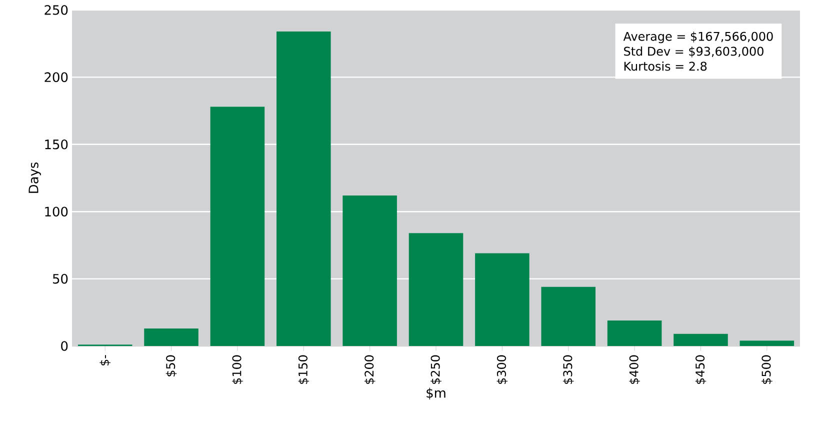 The width and height of the screenshot is (816, 436). I want to click on x-tick-label: $100, so click(237, 369).